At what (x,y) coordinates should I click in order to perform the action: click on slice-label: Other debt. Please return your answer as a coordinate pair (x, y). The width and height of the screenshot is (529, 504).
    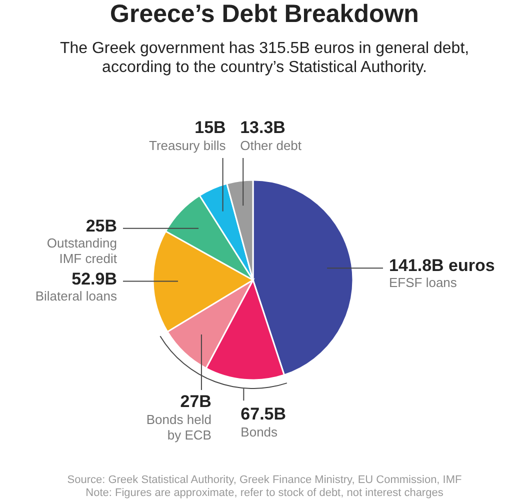
    Looking at the image, I should click on (271, 145).